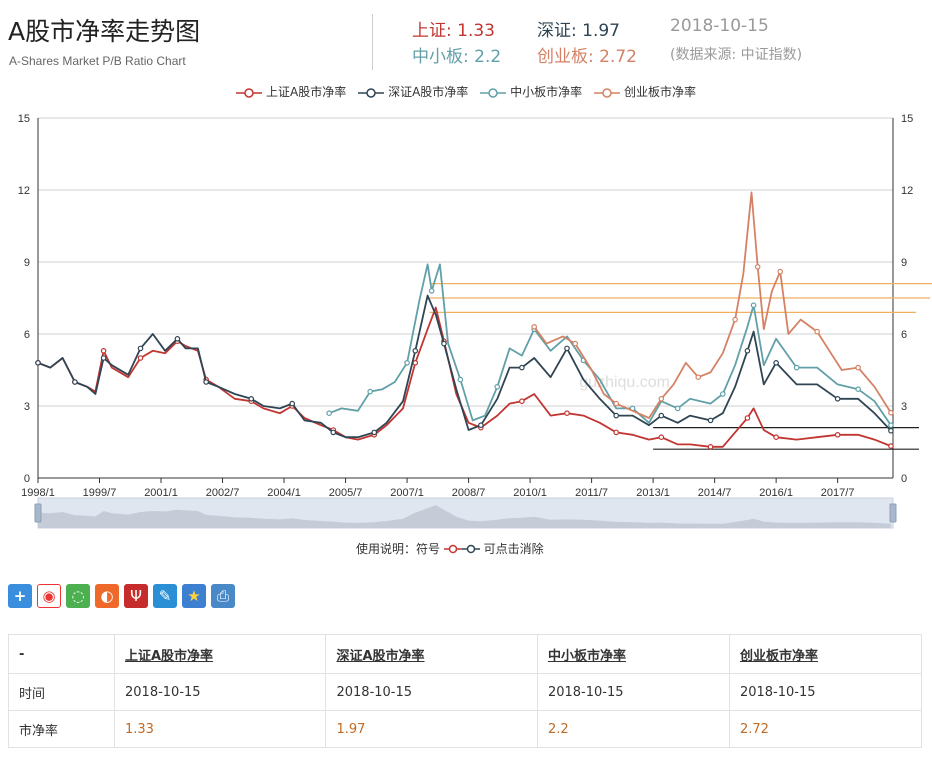 The image size is (932, 760). I want to click on y-tick-label-right: 15, so click(907, 119).